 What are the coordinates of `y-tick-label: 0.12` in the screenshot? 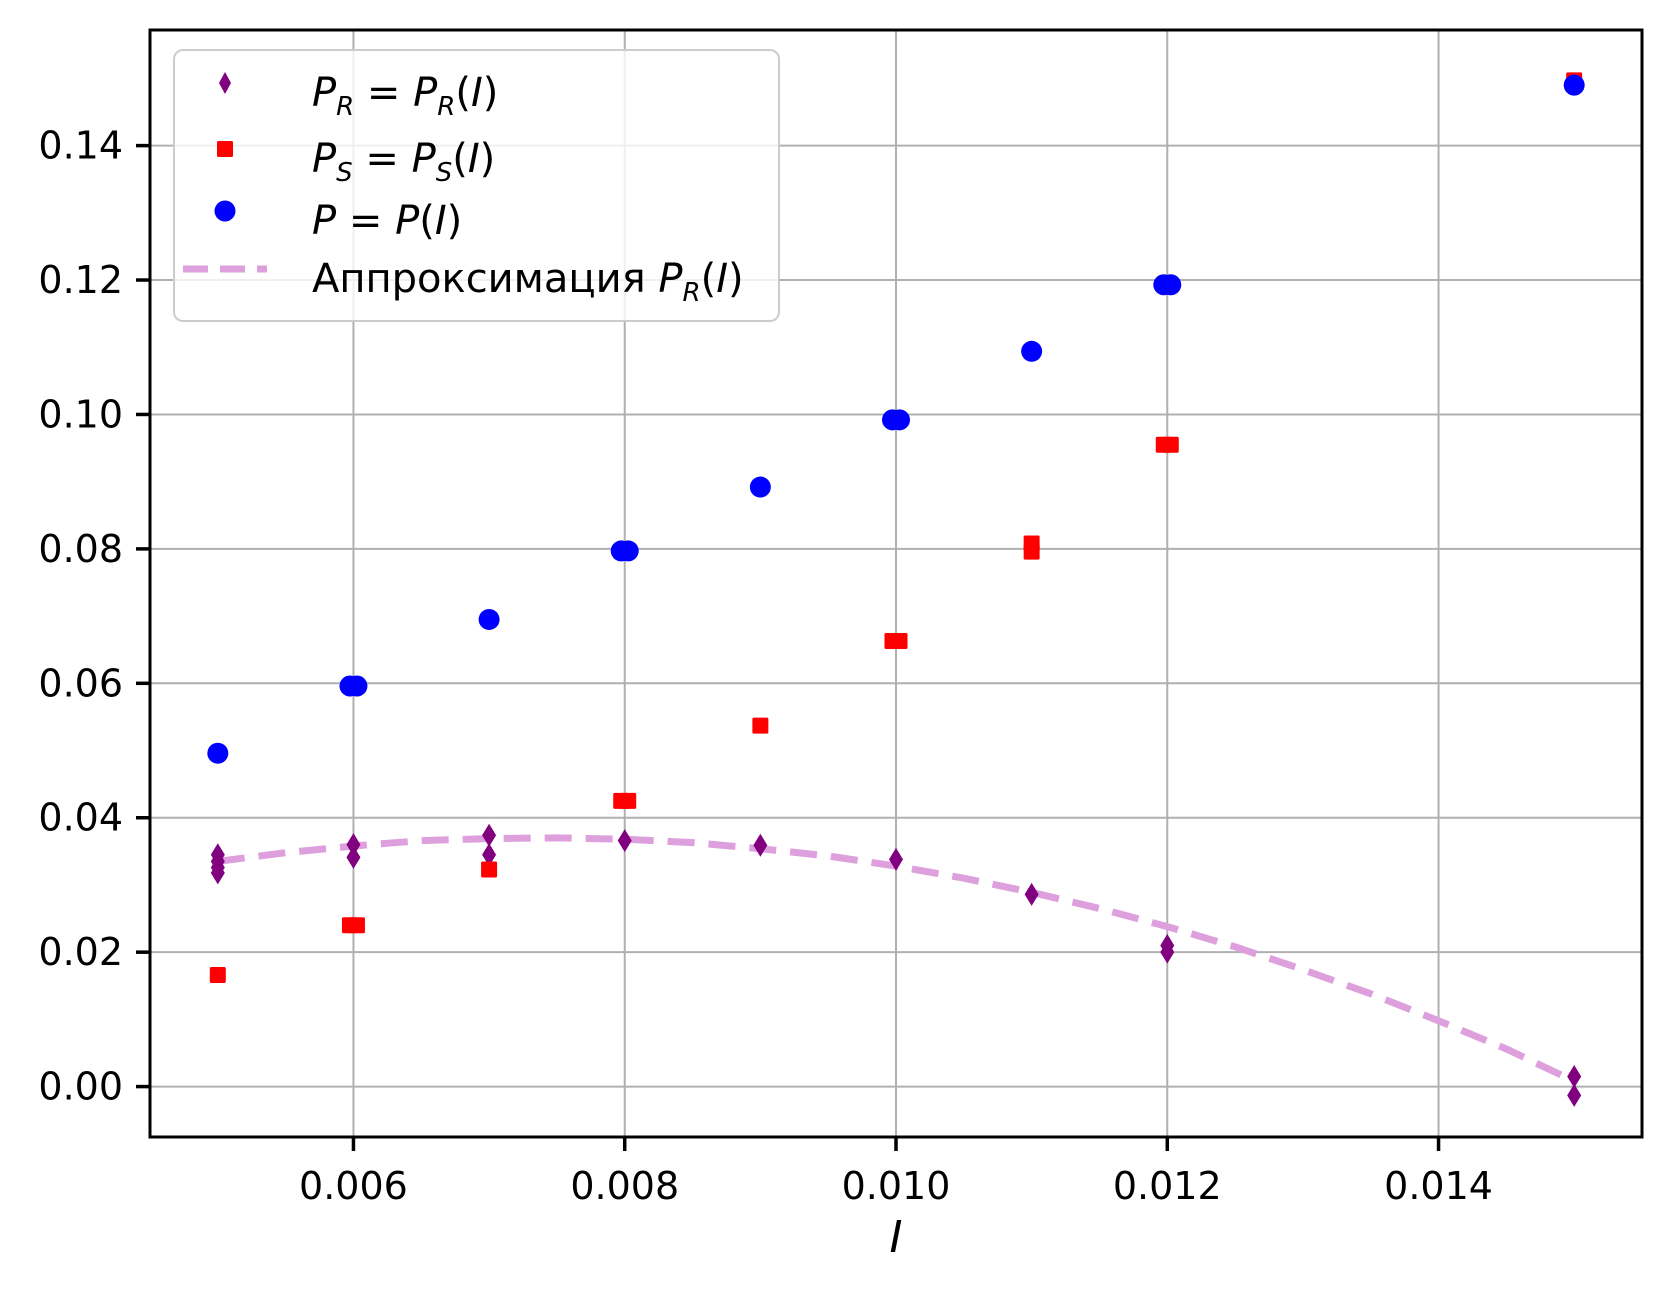 It's located at (80, 280).